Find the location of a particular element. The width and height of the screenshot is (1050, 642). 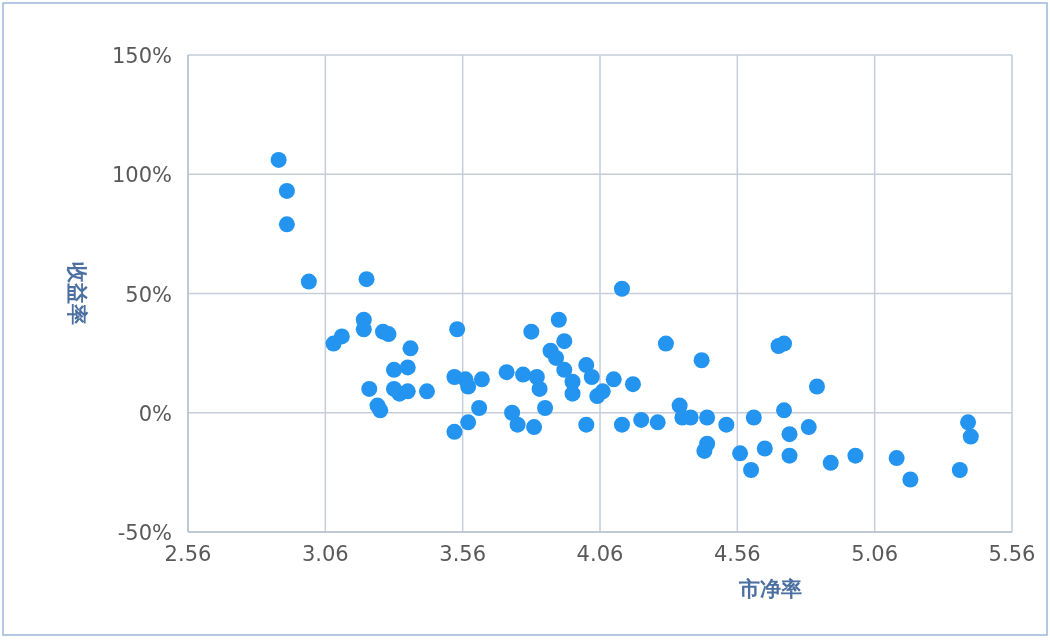

x-tick-label: 4.56 is located at coordinates (737, 554).